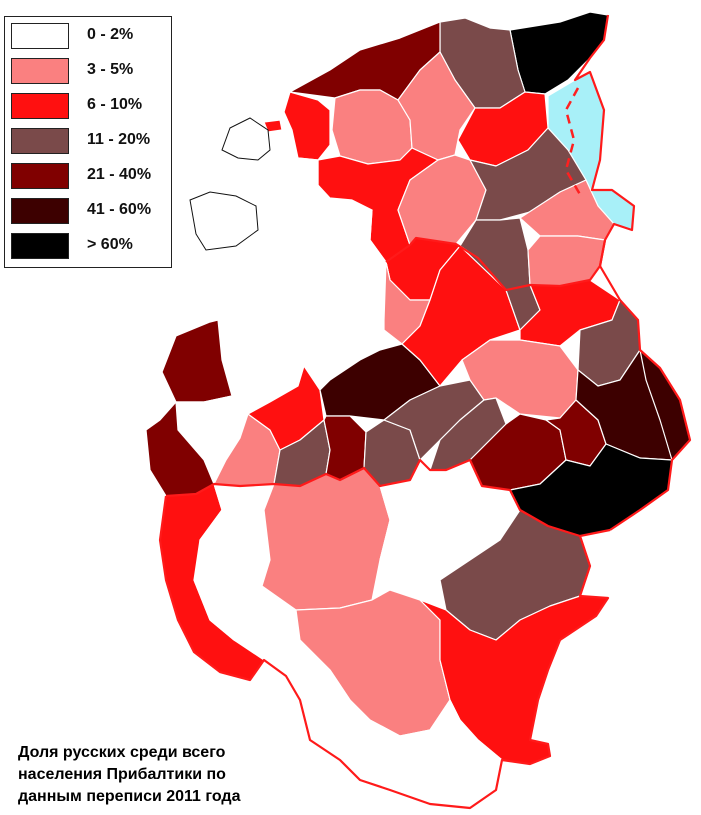 This screenshot has width=701, height=815. I want to click on region-voru, so click(566, 261).